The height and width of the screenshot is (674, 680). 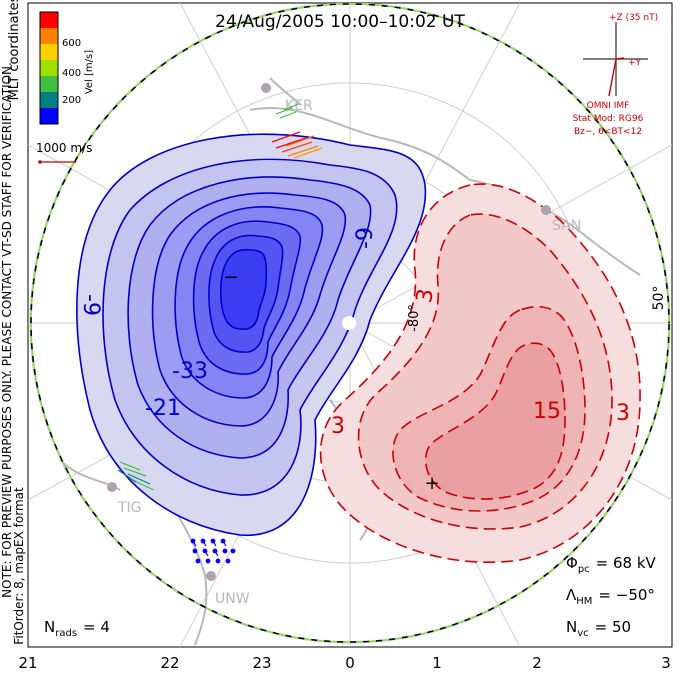 I want to click on imf-y-label: +Y, so click(x=635, y=63).